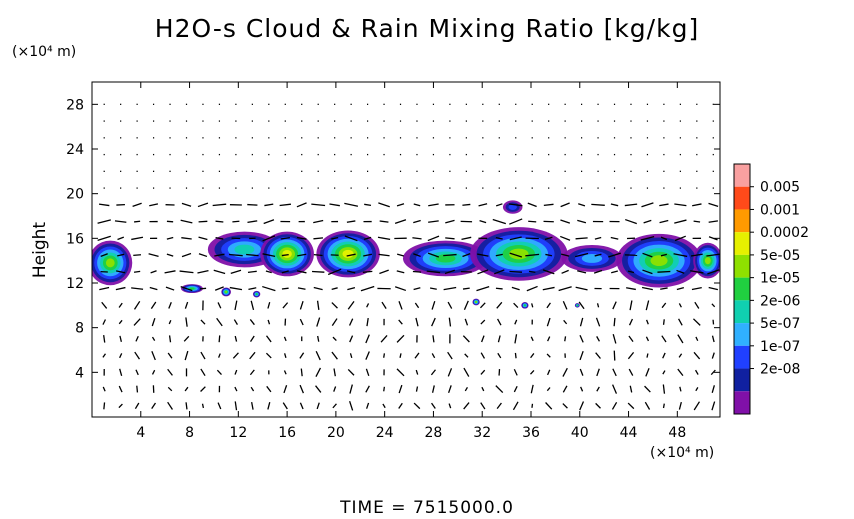 Image resolution: width=854 pixels, height=519 pixels. Describe the element at coordinates (780, 347) in the screenshot. I see `colorbar-label: 1e-07` at that location.